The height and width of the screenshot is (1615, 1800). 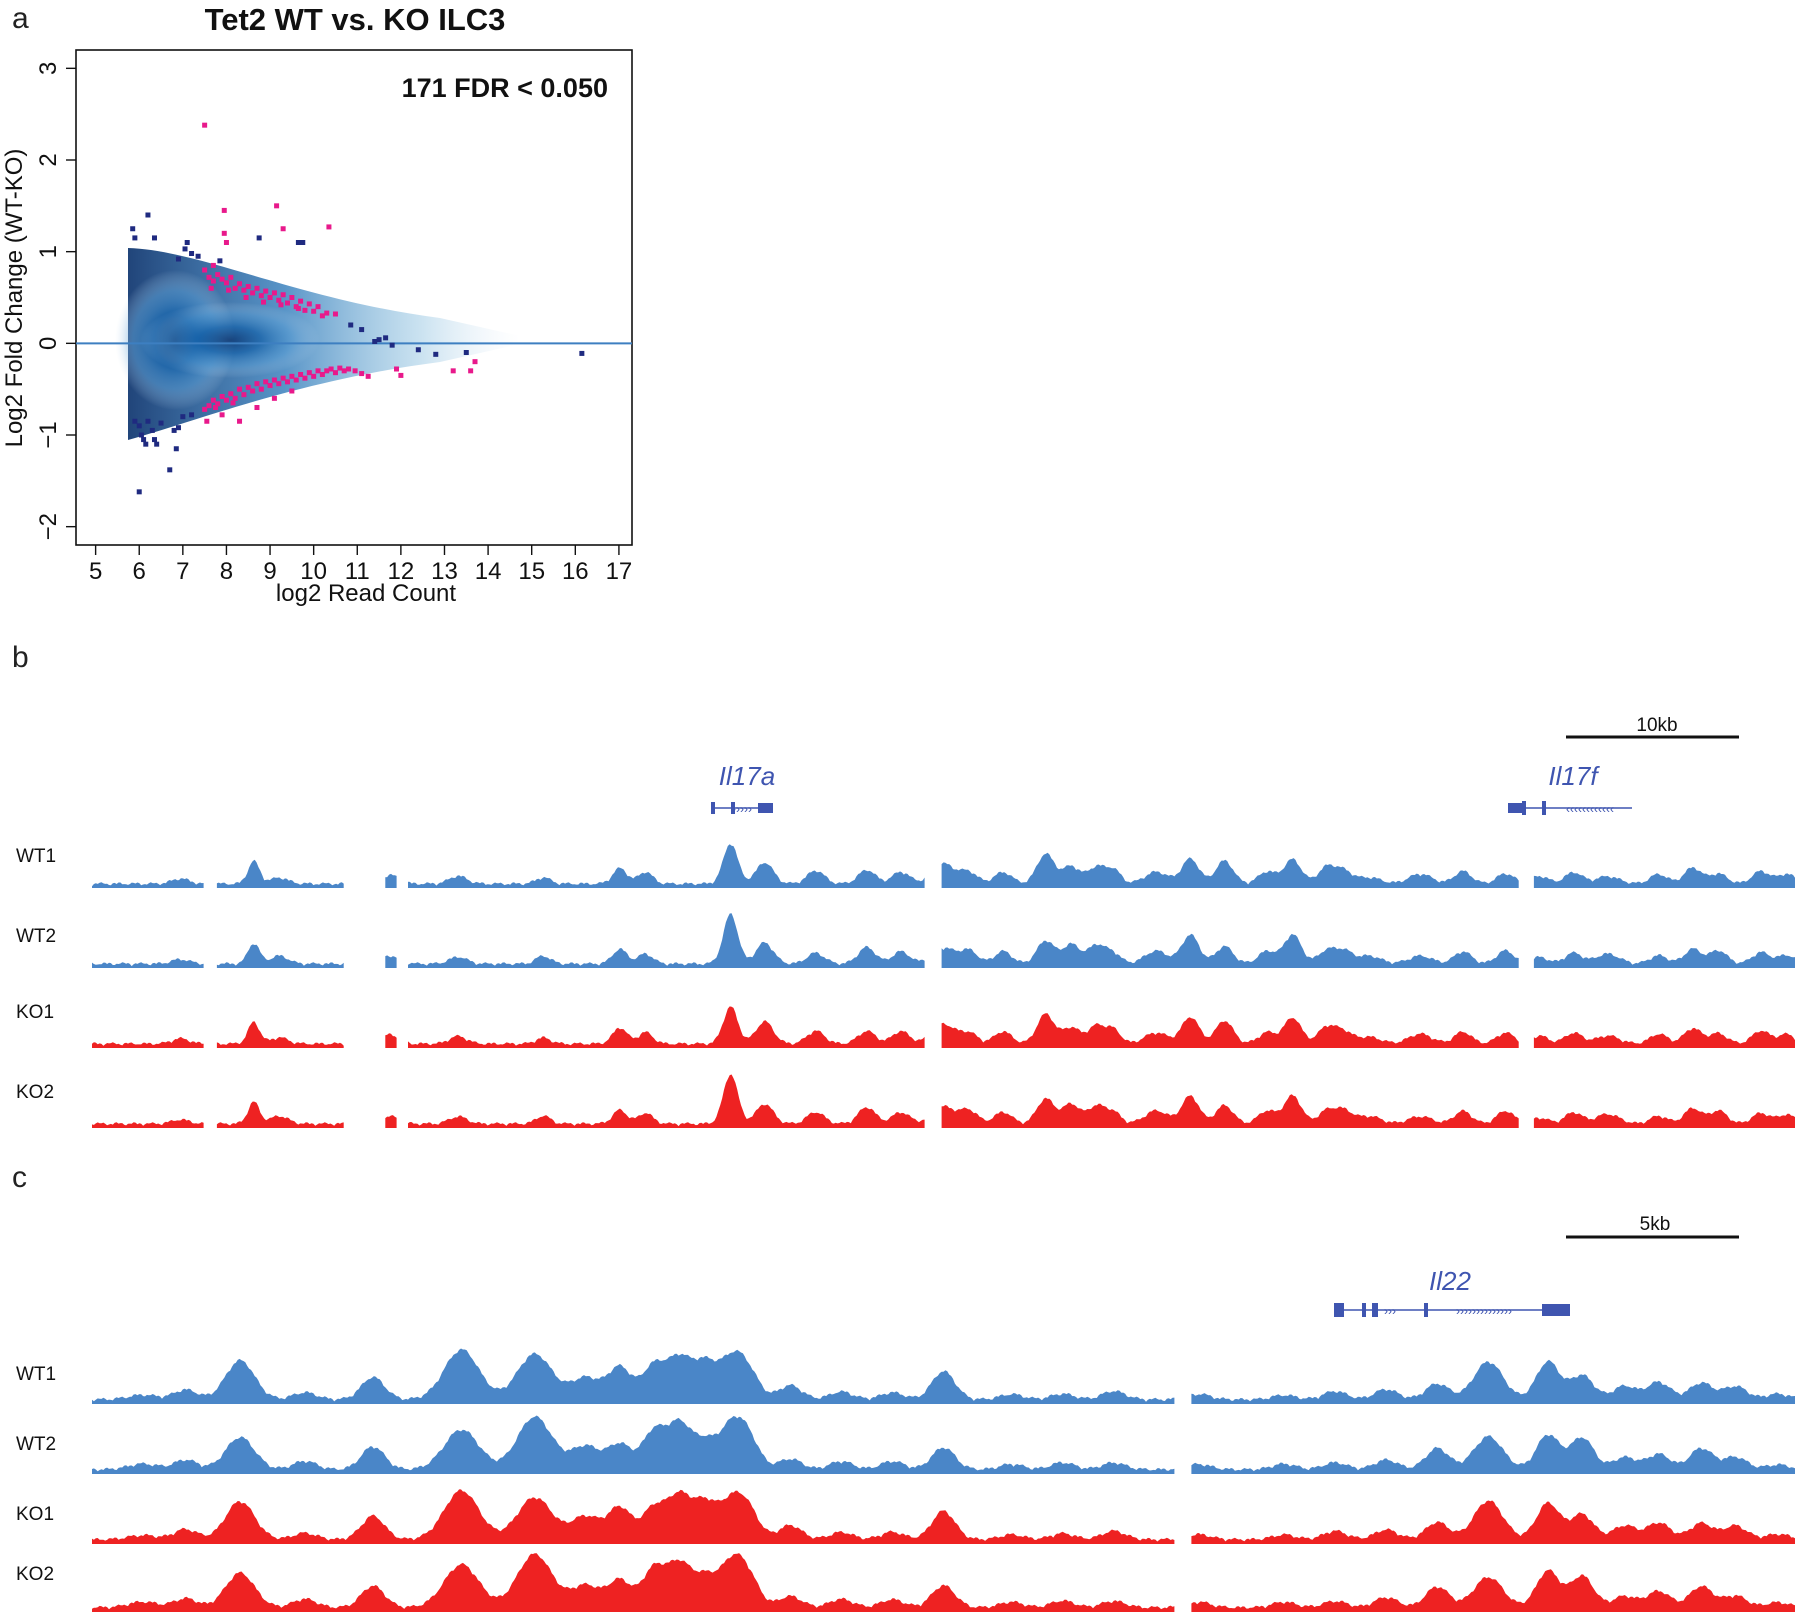 I want to click on y-tick-label--2: −2, so click(x=48, y=526).